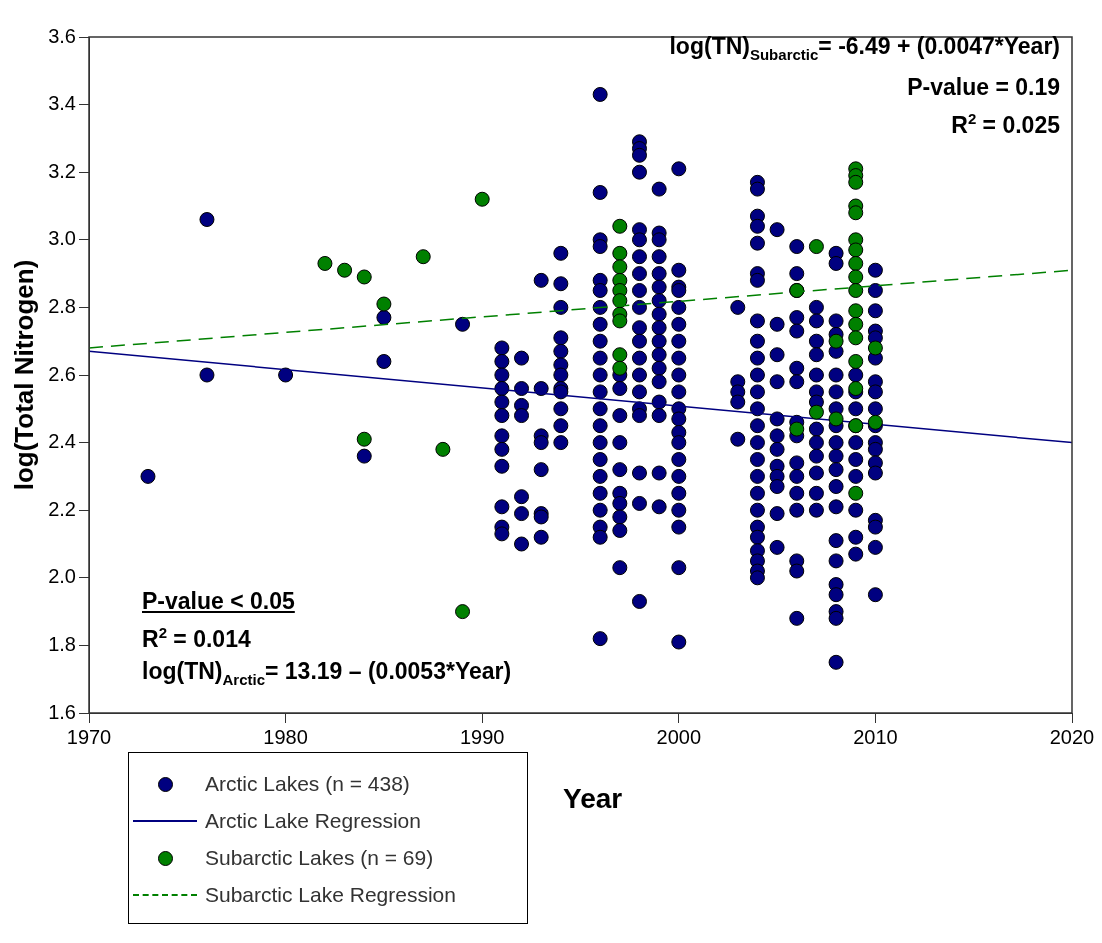  Describe the element at coordinates (864, 48) in the screenshot. I see `annotation: log(TN)$_{Subarctic}$= -6.49 + (0.0047*Year)` at that location.